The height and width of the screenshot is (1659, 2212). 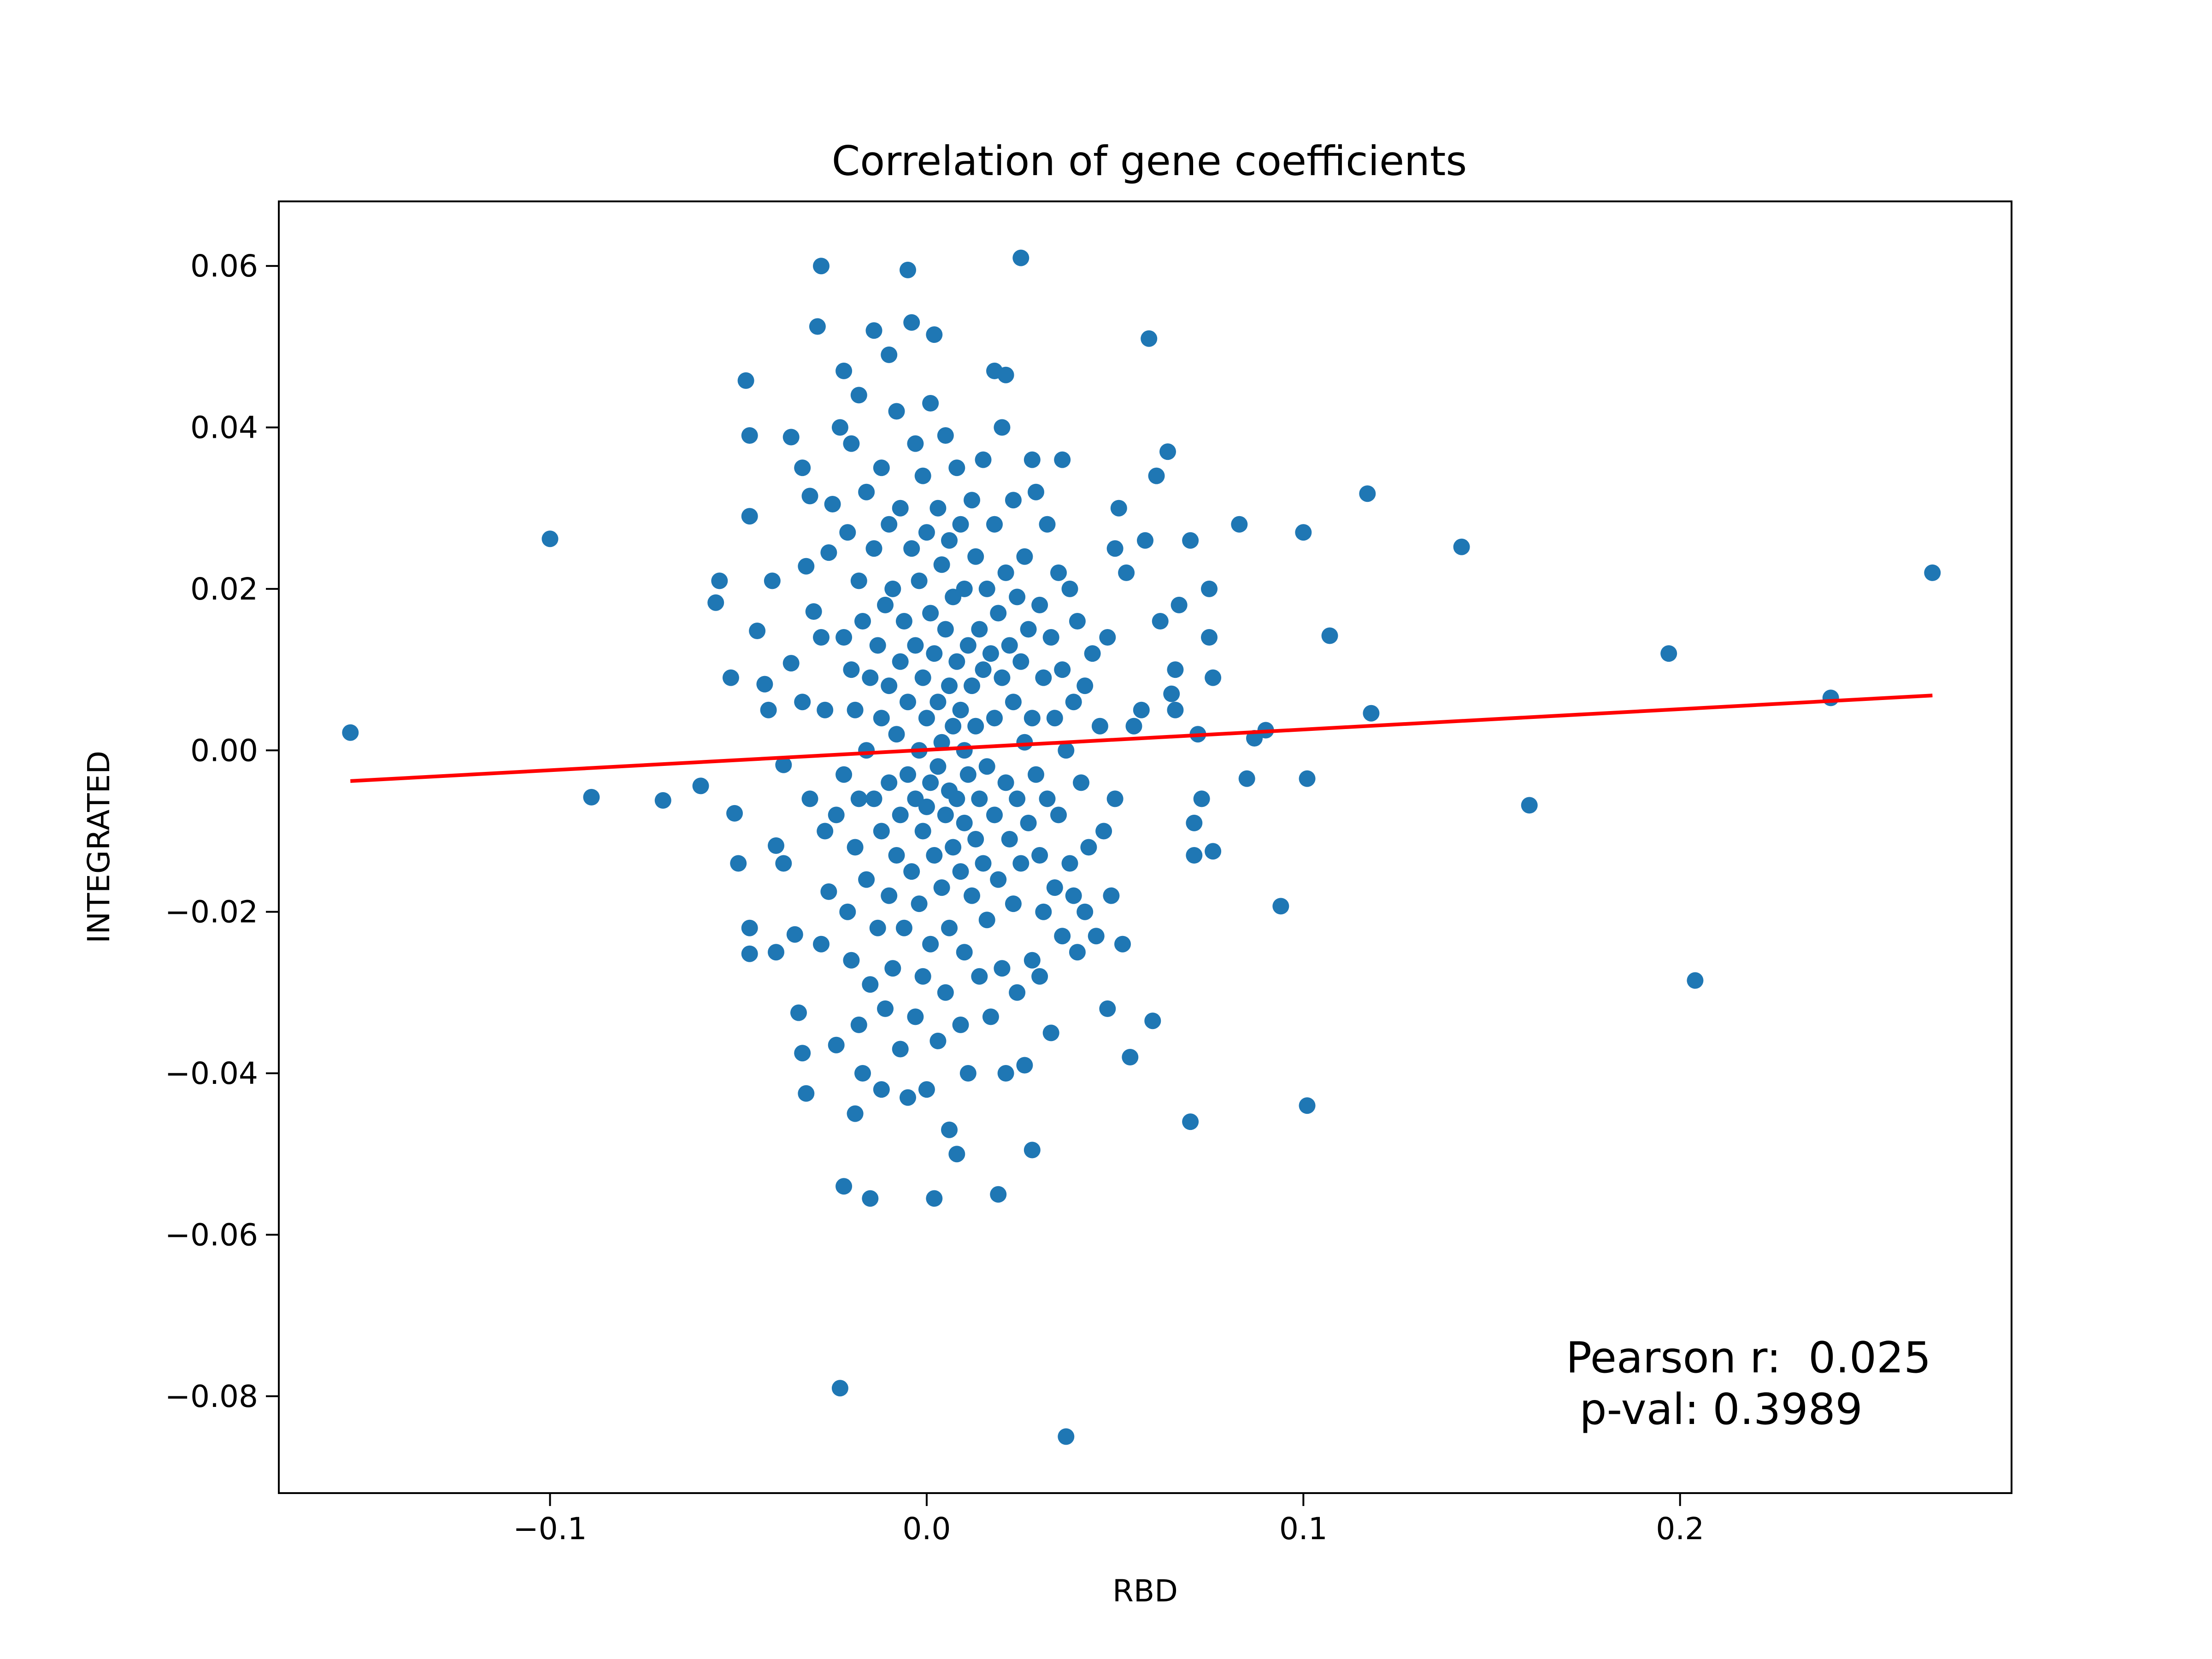 I want to click on pvalue-annotation: p-val: 0.3989, so click(x=1714, y=1409).